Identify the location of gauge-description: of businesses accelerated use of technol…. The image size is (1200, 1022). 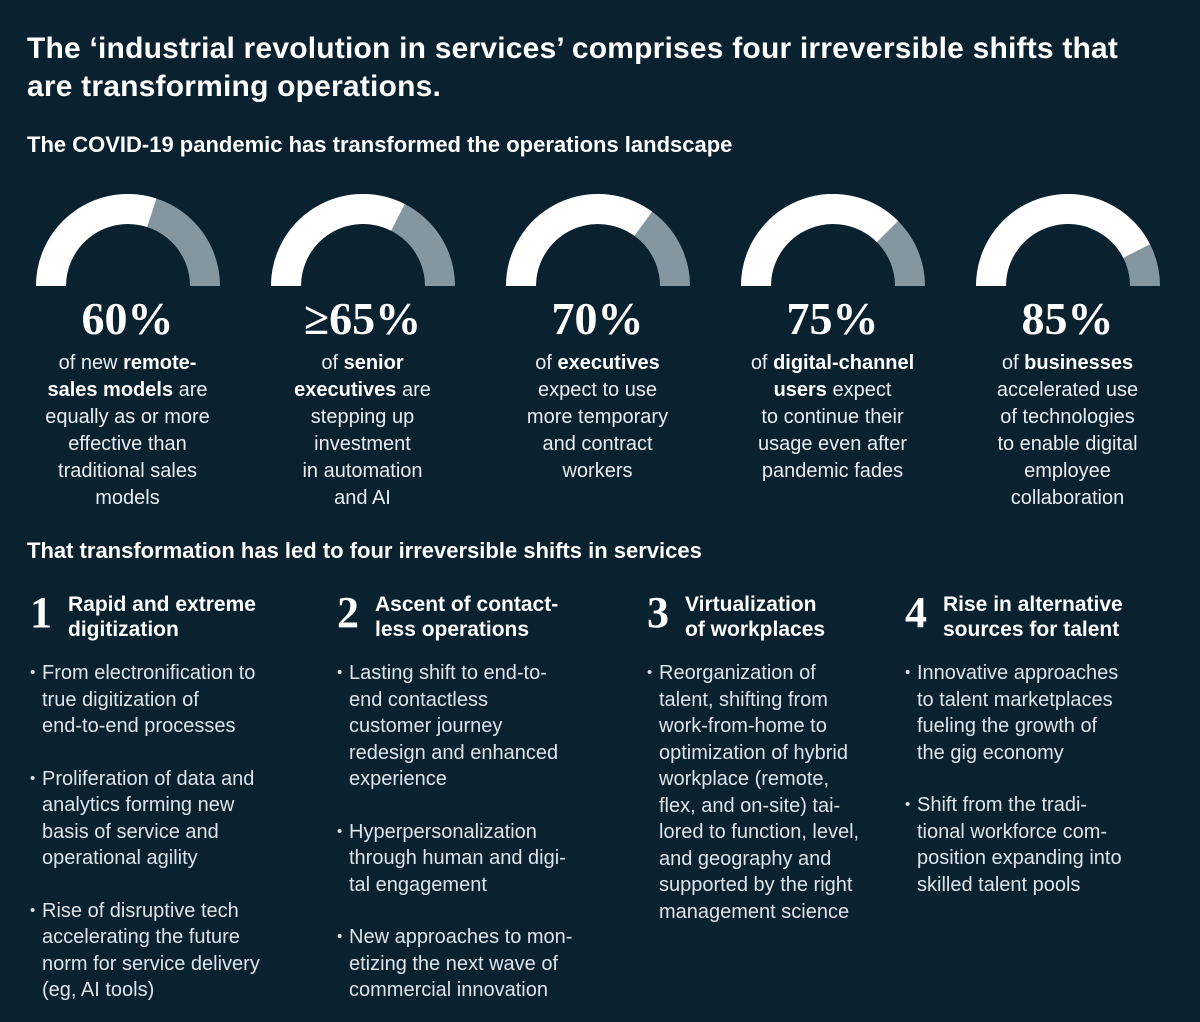
(1067, 430).